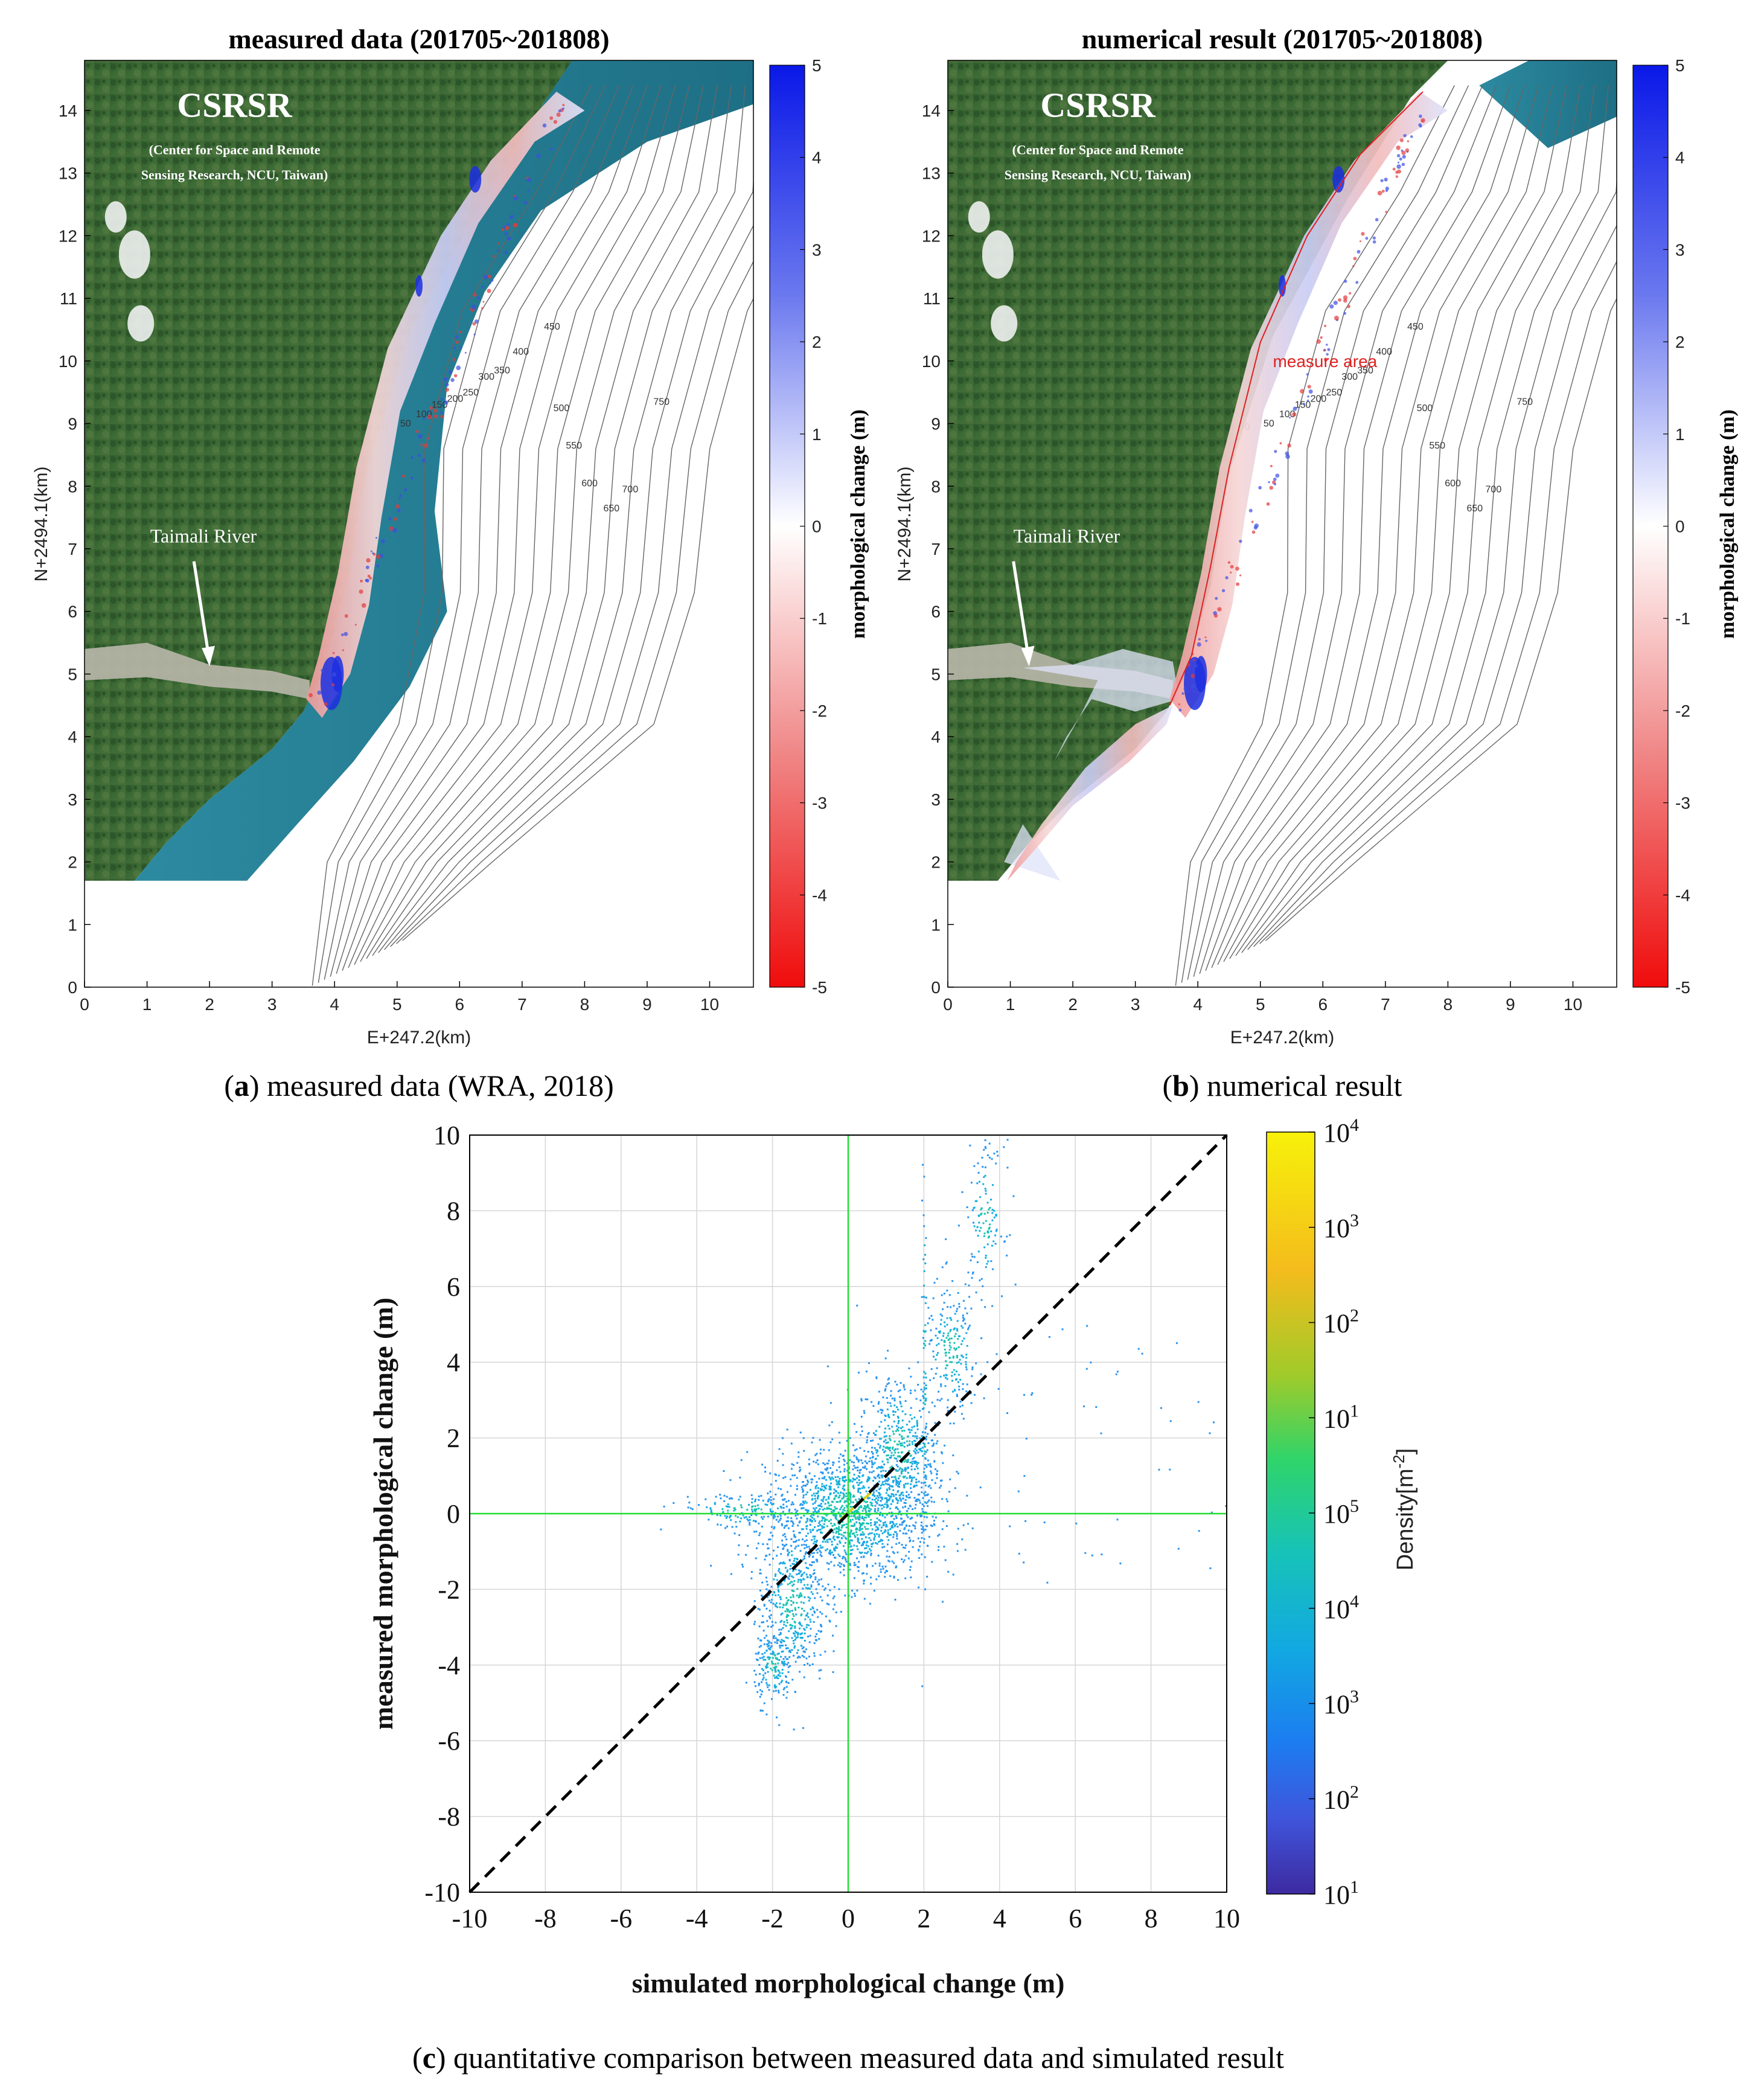  Describe the element at coordinates (931, 361) in the screenshot. I see `y-tick-label-b-10: 10` at that location.